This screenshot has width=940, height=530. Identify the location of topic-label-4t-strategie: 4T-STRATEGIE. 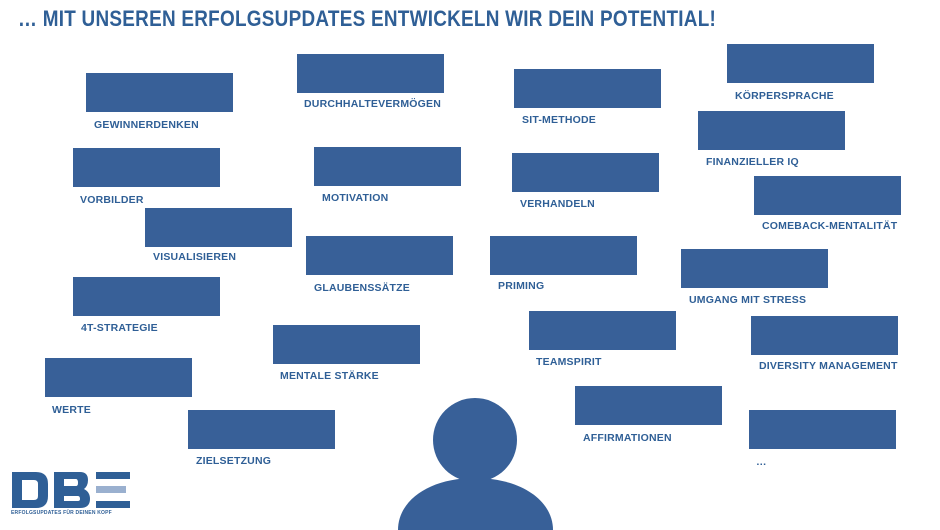
(119, 328).